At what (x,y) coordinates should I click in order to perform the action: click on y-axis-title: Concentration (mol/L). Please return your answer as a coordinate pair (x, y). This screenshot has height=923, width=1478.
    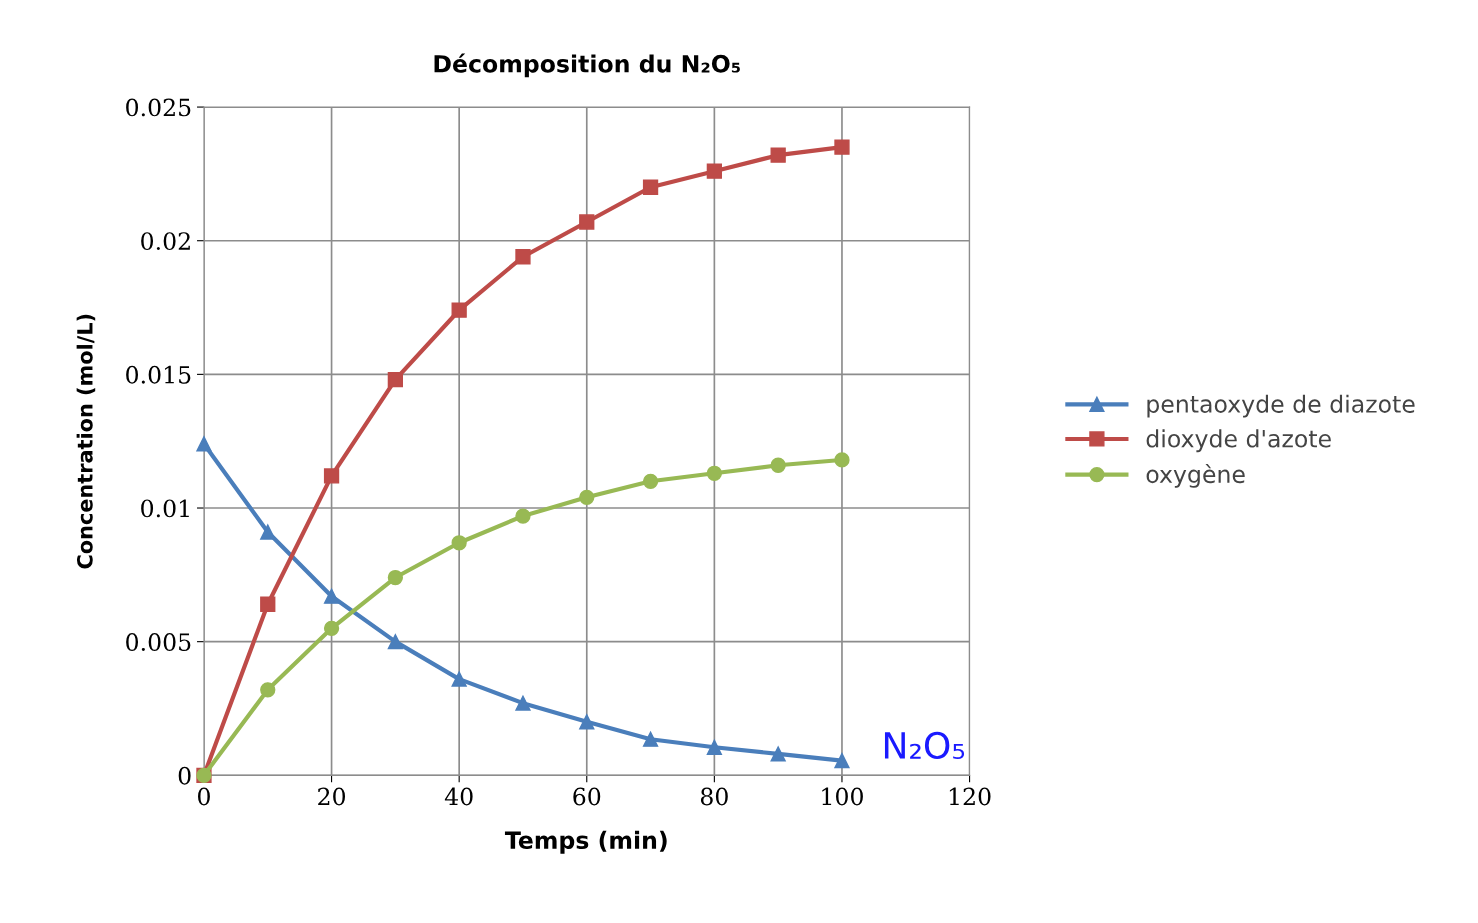
    Looking at the image, I should click on (86, 441).